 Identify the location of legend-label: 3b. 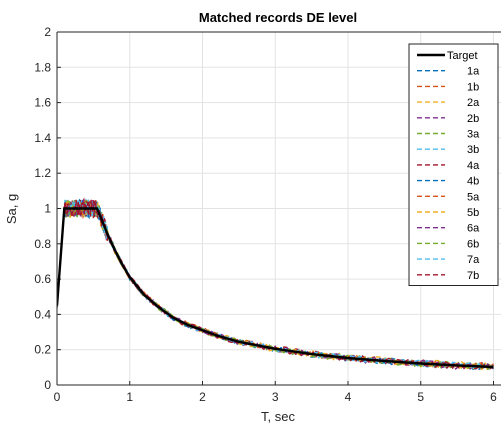
(473, 150).